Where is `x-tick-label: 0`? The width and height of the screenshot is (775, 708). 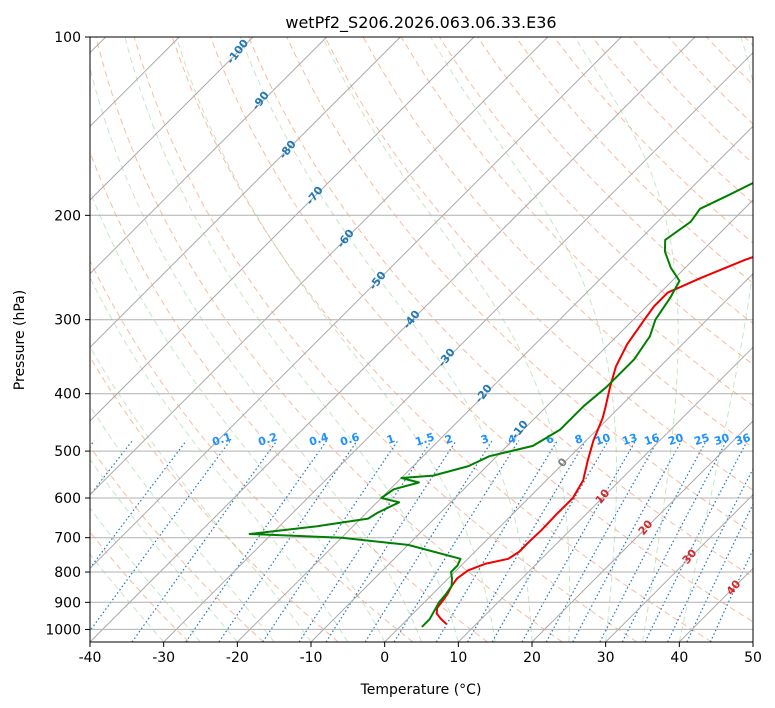
x-tick-label: 0 is located at coordinates (384, 658).